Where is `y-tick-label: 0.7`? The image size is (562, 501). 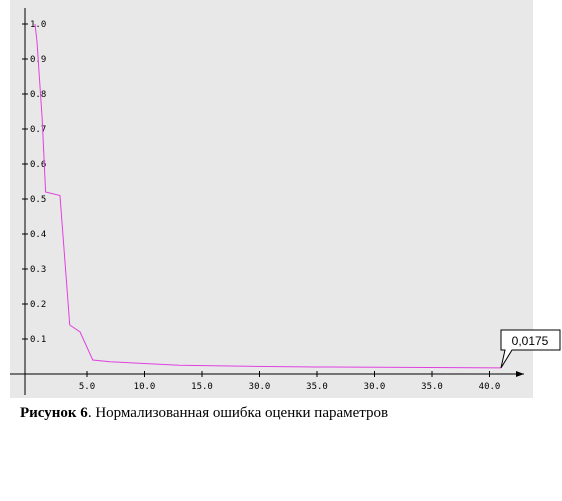
y-tick-label: 0.7 is located at coordinates (38, 130).